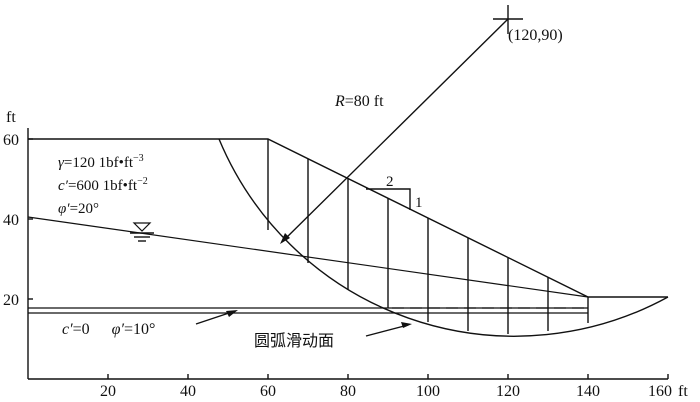 This screenshot has height=402, width=700. Describe the element at coordinates (428, 391) in the screenshot. I see `x-tick-label-100: 100` at that location.